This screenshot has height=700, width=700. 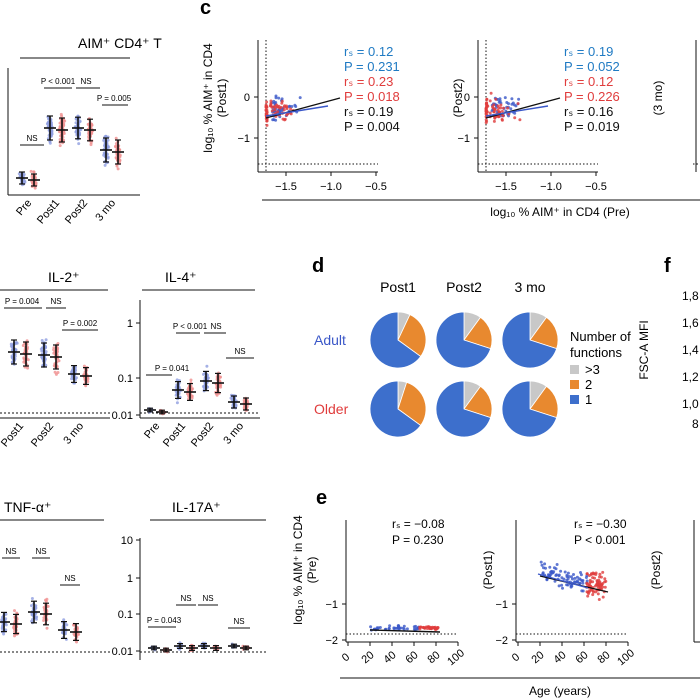 I want to click on stat-label: P = 0.052, so click(x=592, y=66).